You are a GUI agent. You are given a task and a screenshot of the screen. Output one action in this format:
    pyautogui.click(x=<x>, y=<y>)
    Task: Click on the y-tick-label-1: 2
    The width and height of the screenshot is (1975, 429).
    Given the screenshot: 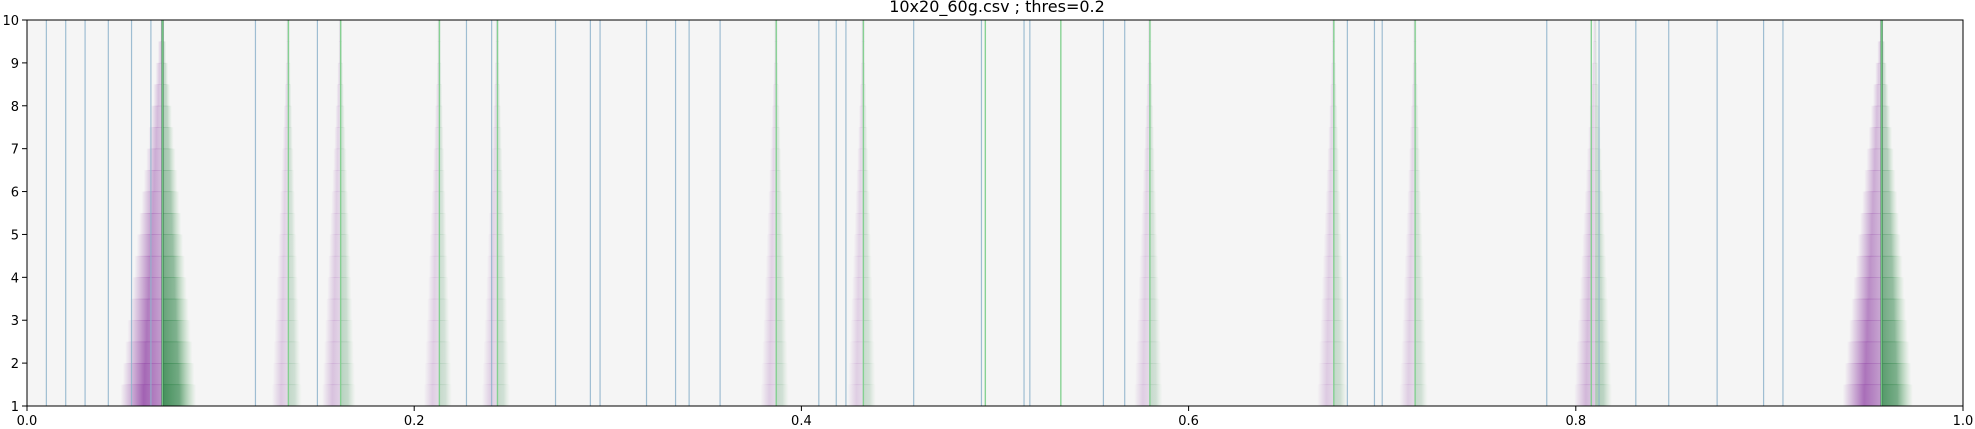 What is the action you would take?
    pyautogui.click(x=15, y=364)
    